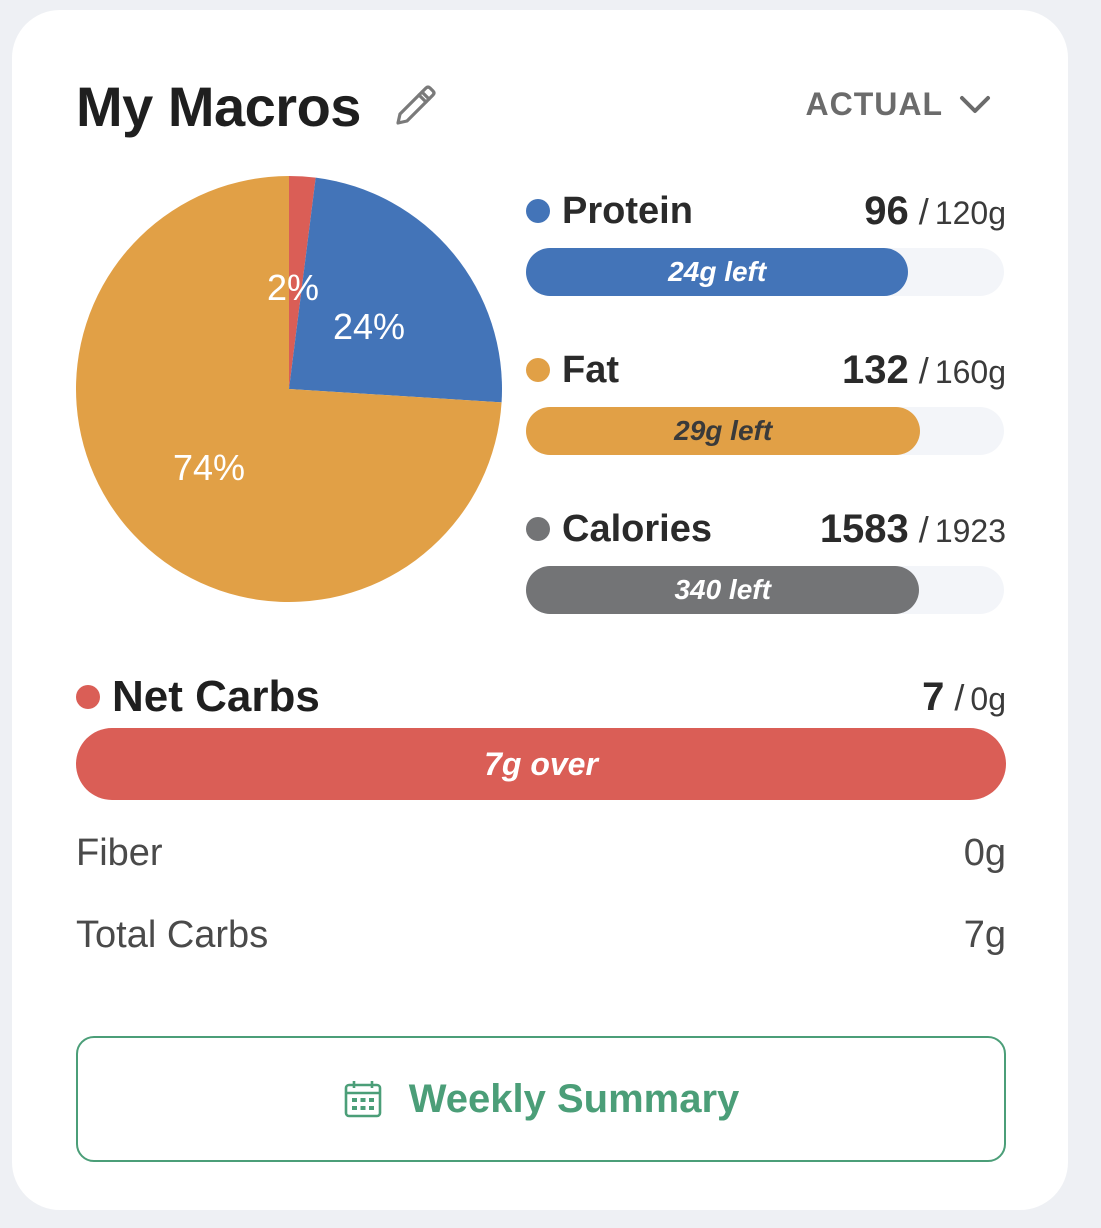  What do you see at coordinates (984, 853) in the screenshot?
I see `fiber-value: 0g` at bounding box center [984, 853].